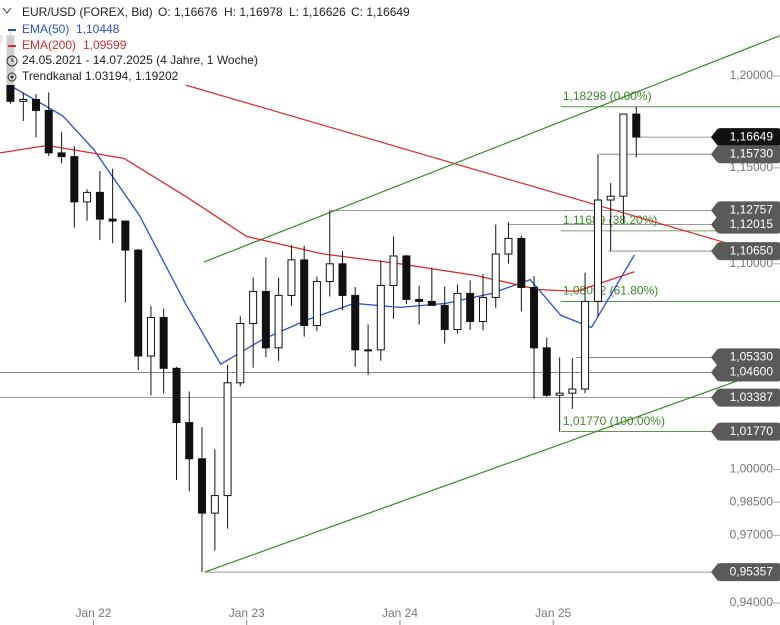 This screenshot has height=625, width=780. What do you see at coordinates (752, 602) in the screenshot?
I see `y-tick-label: 0,94000` at bounding box center [752, 602].